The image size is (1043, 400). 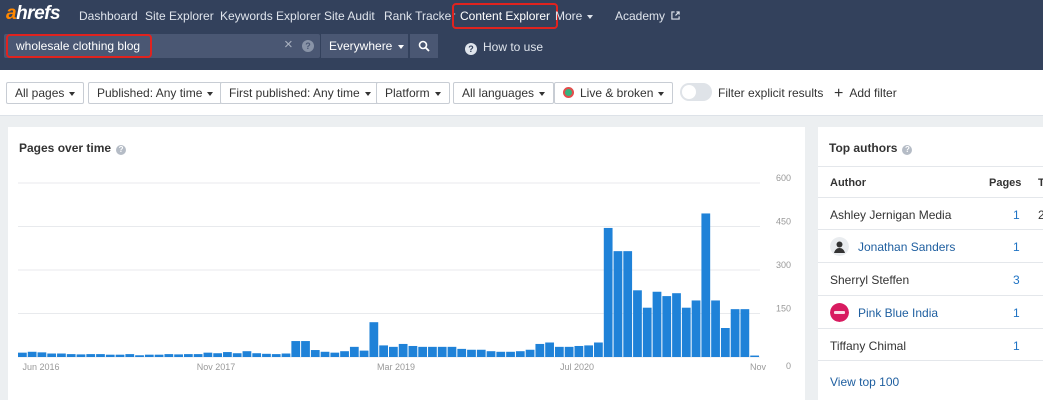 What do you see at coordinates (865, 94) in the screenshot?
I see `add-filter-button: + Add filter` at bounding box center [865, 94].